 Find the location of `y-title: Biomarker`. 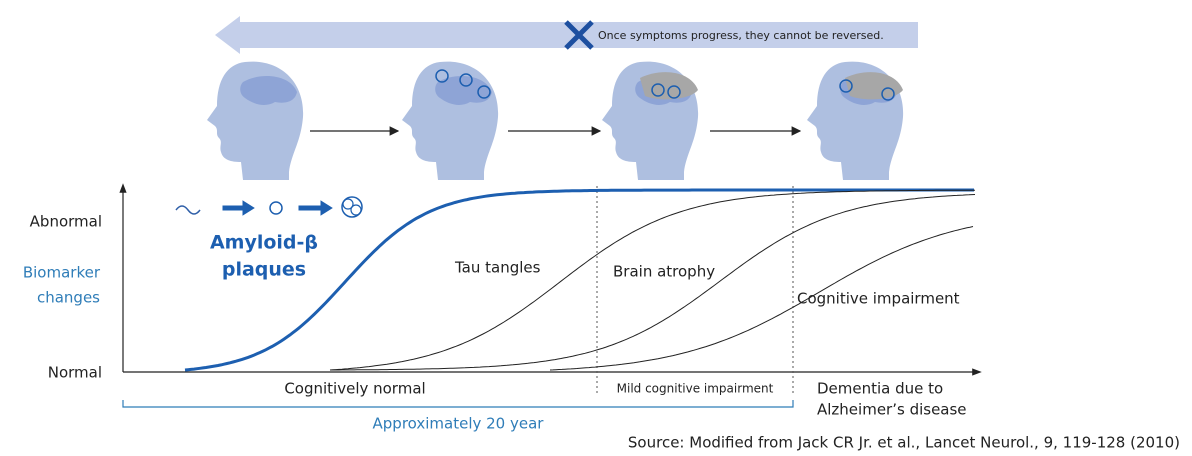

y-title: Biomarker is located at coordinates (62, 273).